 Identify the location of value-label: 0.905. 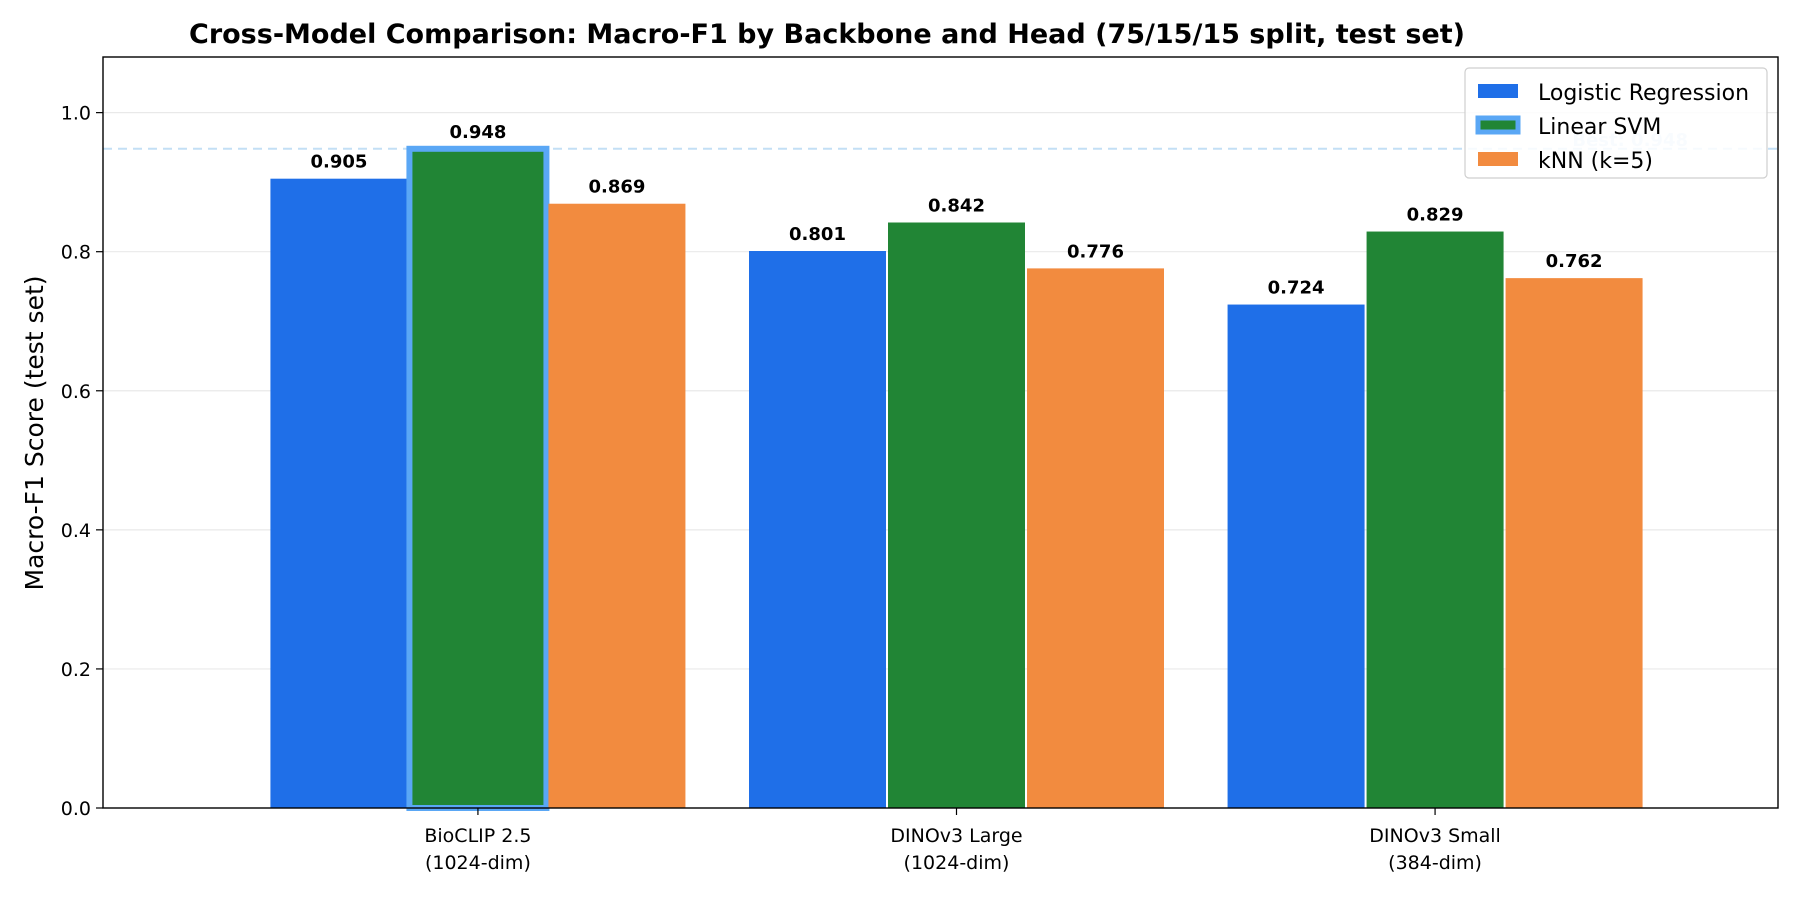
(338, 162).